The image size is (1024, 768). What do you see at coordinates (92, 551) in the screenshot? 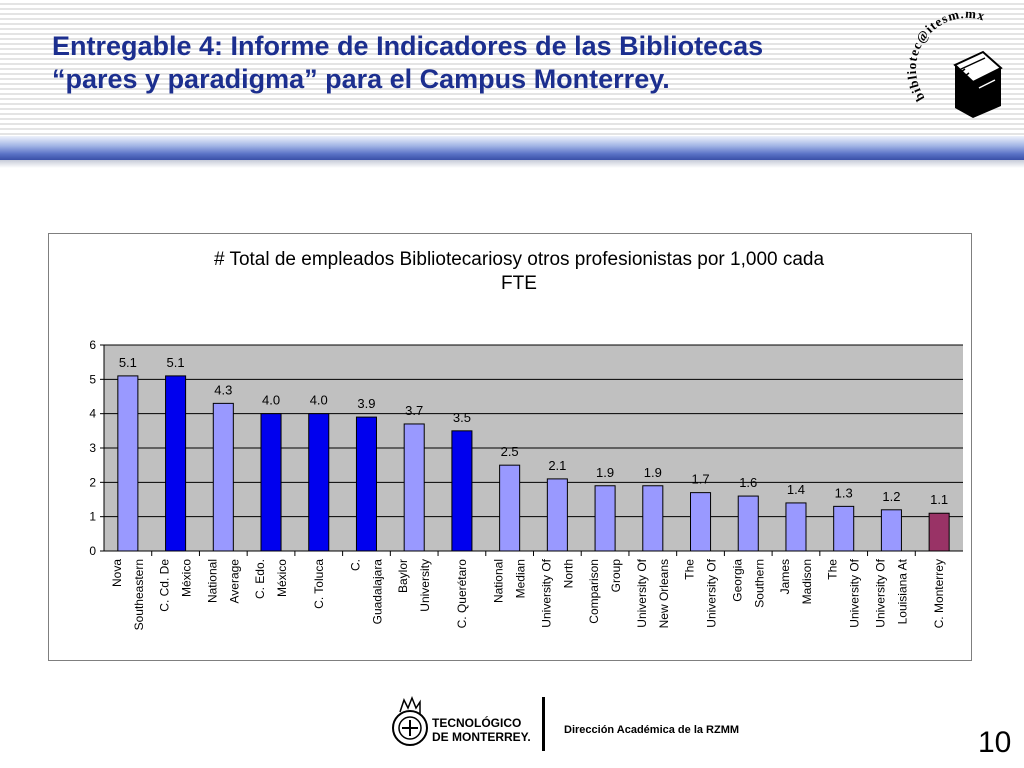
I see `y-tick-label: 0` at bounding box center [92, 551].